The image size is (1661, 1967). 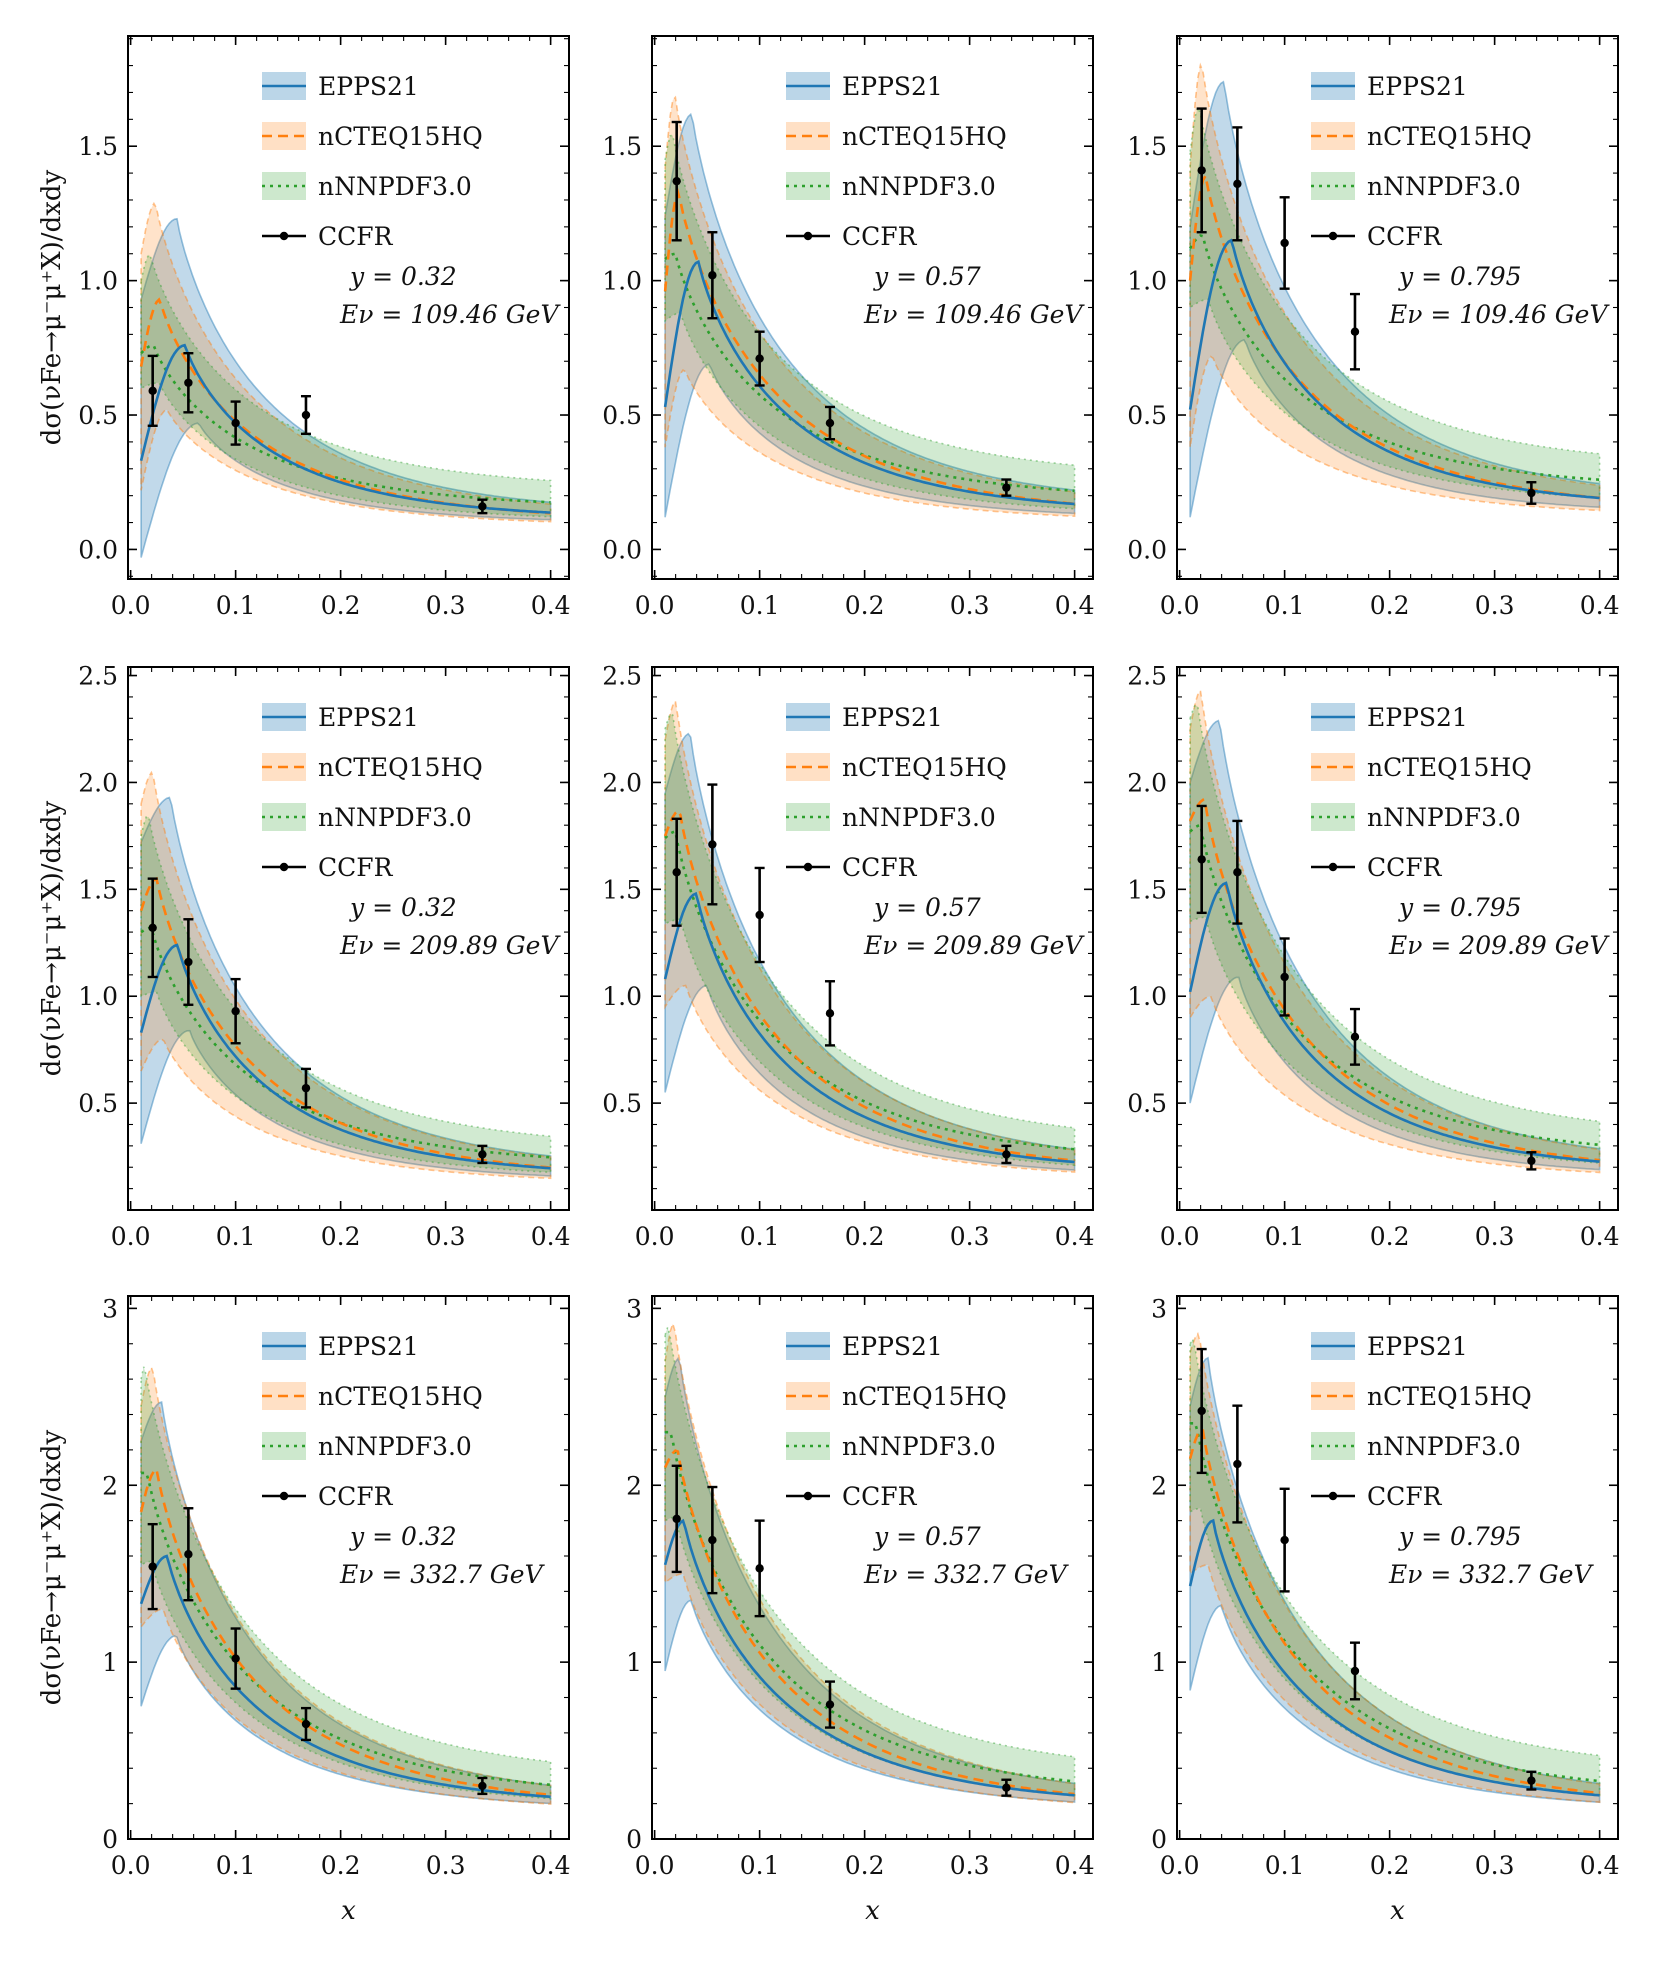 What do you see at coordinates (372, 161) in the screenshot?
I see `legend: EPPS21 nCTEQ15HQ nNNPDF3.0 CCFR` at bounding box center [372, 161].